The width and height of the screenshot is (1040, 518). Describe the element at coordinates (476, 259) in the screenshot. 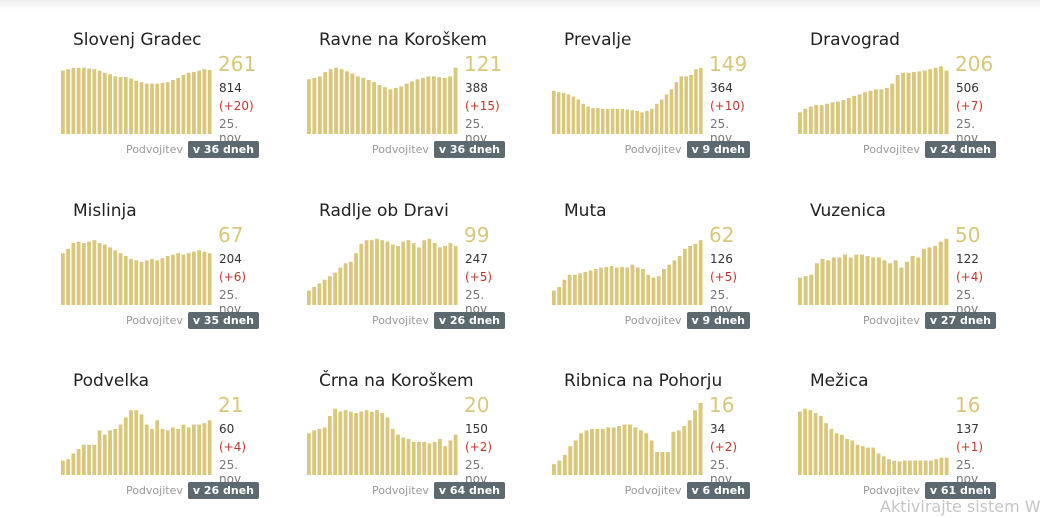

I see `total-cases-value: 247` at that location.